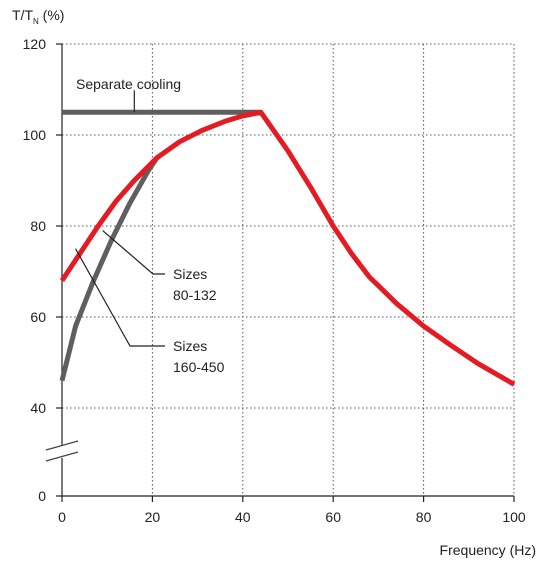 The height and width of the screenshot is (564, 551). Describe the element at coordinates (514, 517) in the screenshot. I see `x-tick-label: 100` at that location.